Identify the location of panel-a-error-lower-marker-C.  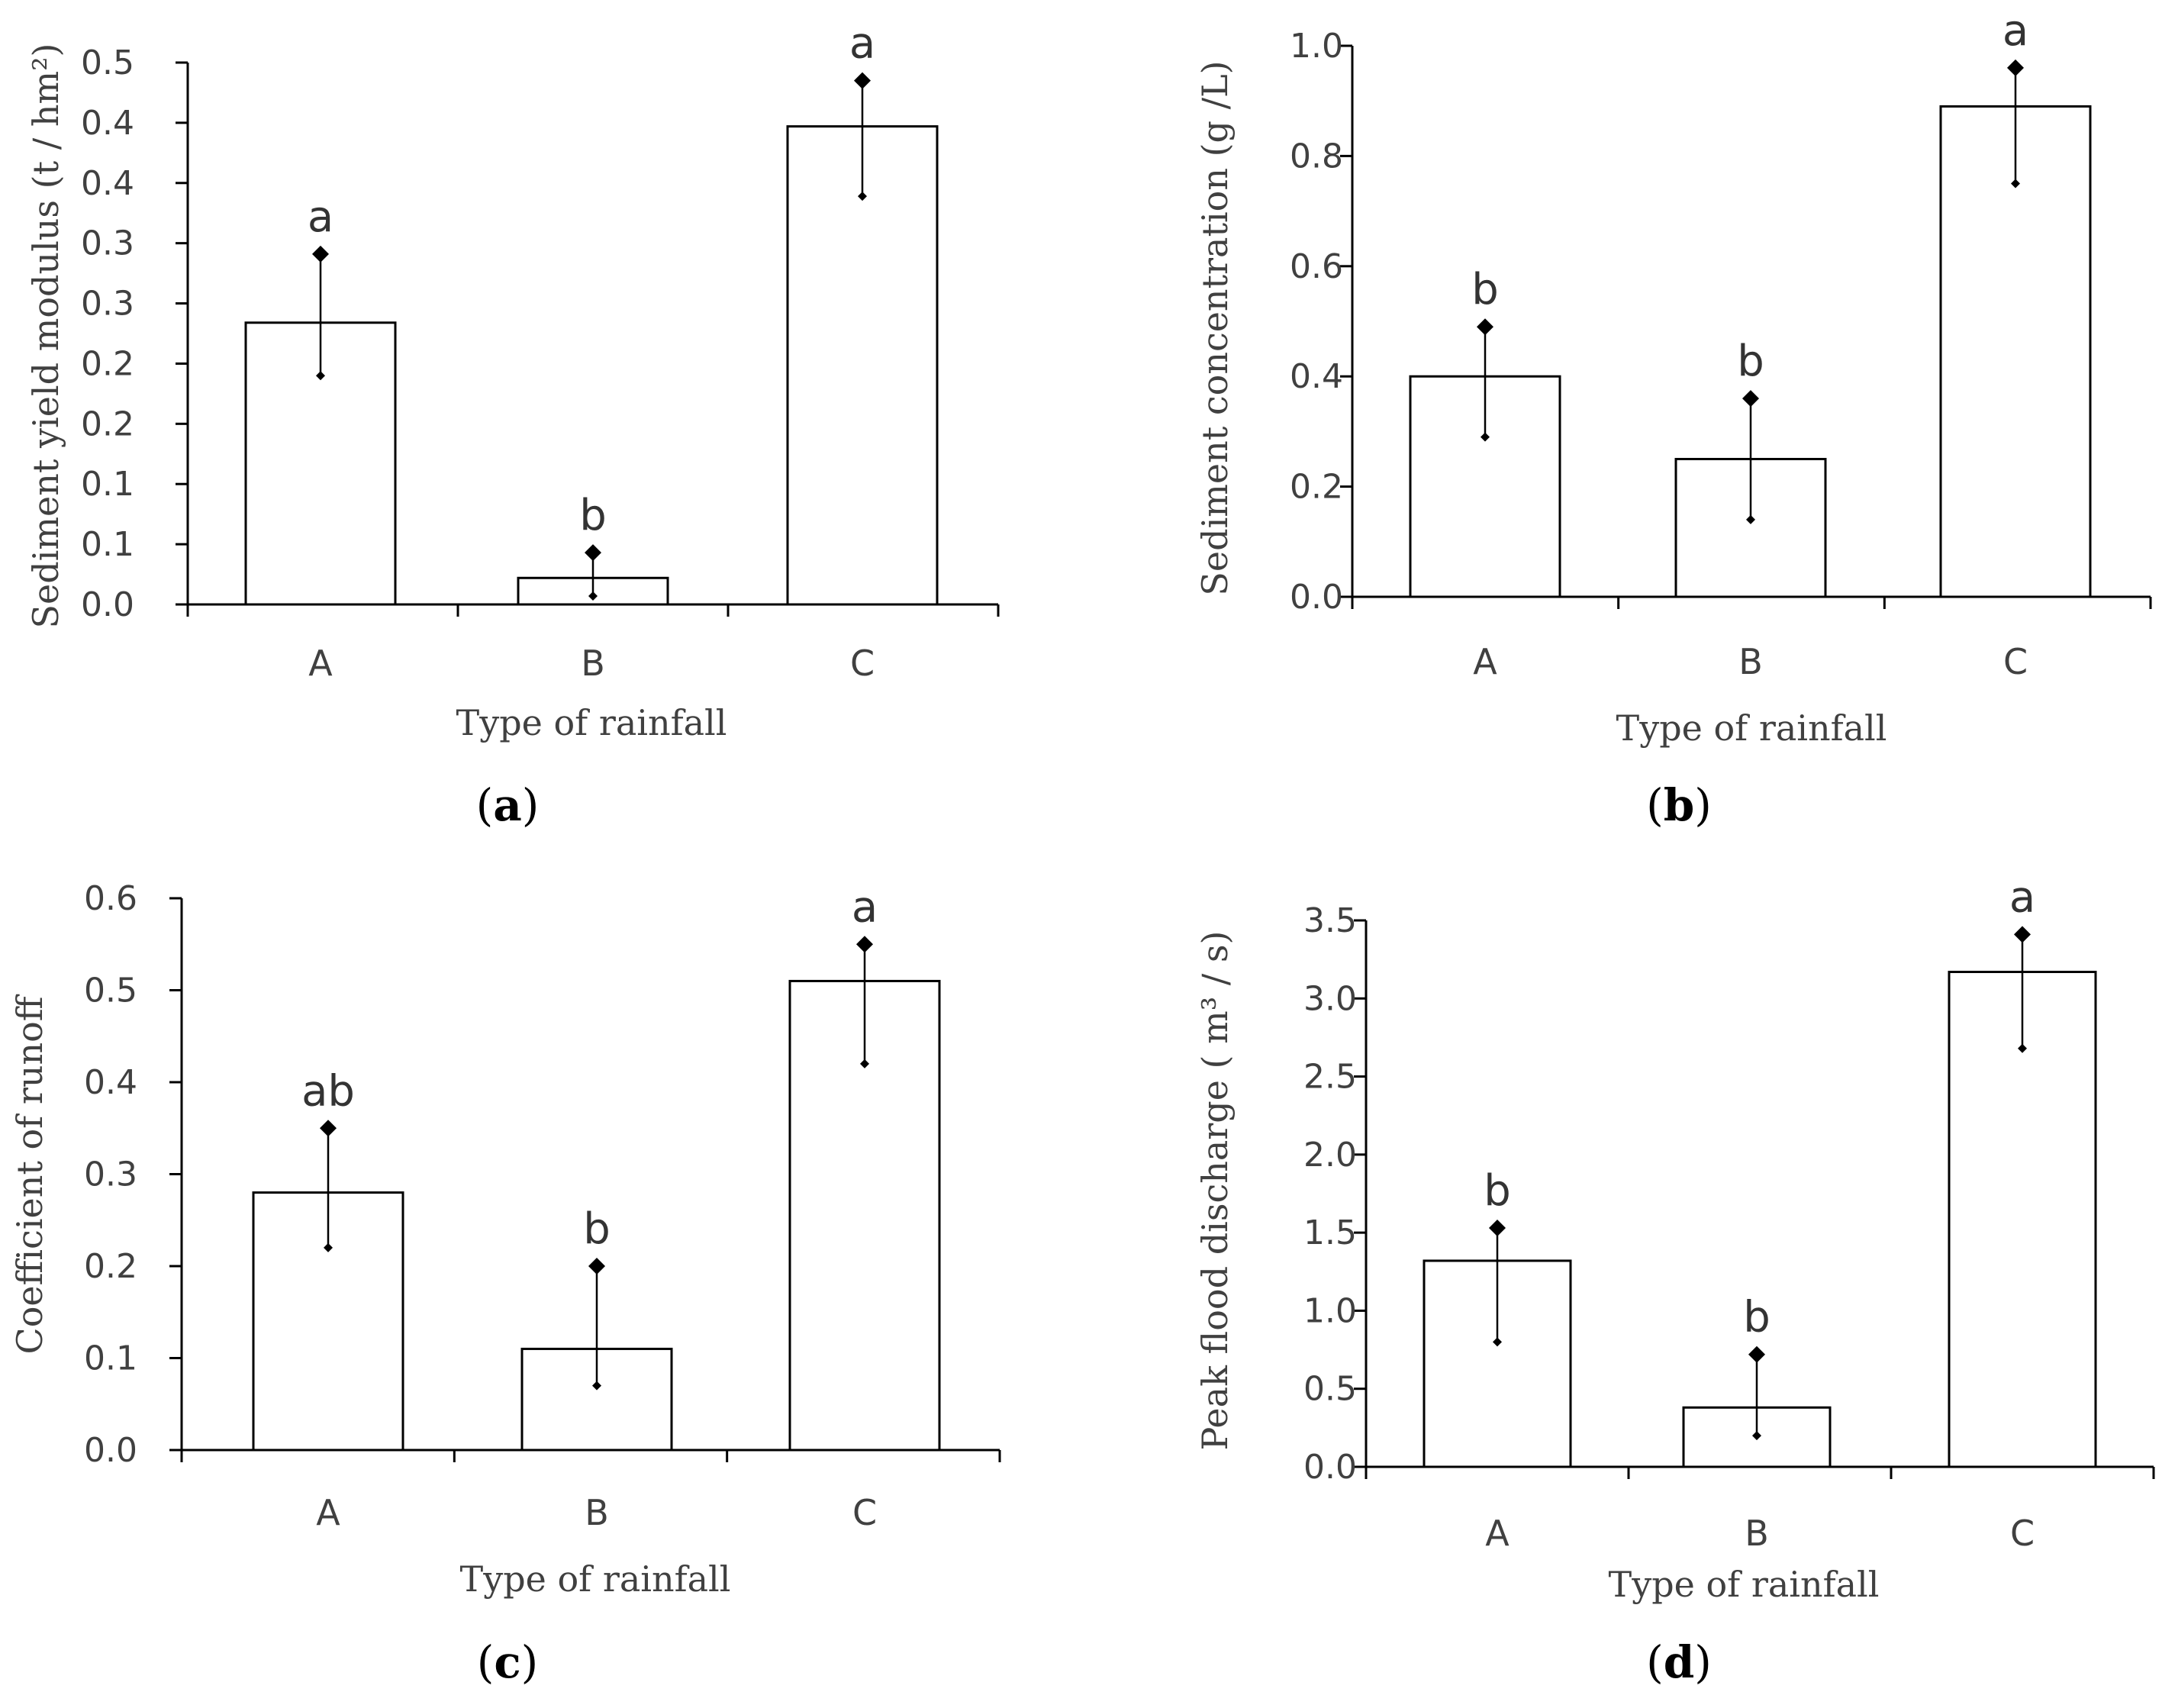
(862, 197).